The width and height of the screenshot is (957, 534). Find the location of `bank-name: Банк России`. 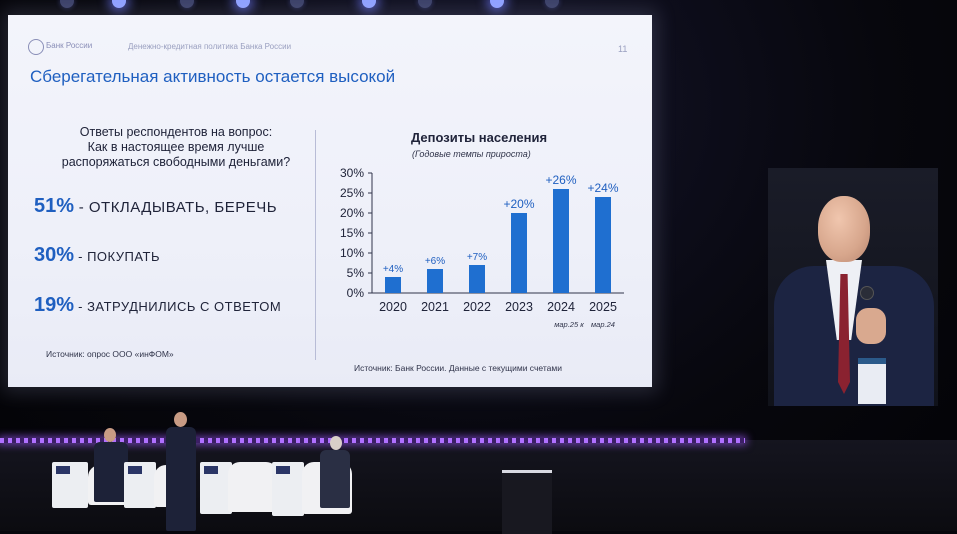

bank-name: Банк России is located at coordinates (69, 45).